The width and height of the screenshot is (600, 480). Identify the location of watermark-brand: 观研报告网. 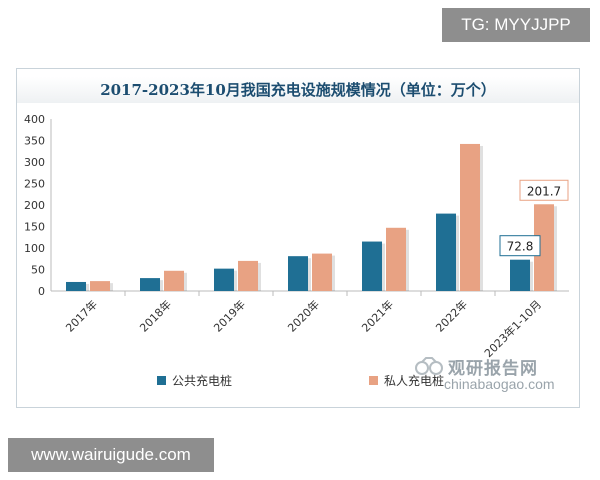
(493, 369).